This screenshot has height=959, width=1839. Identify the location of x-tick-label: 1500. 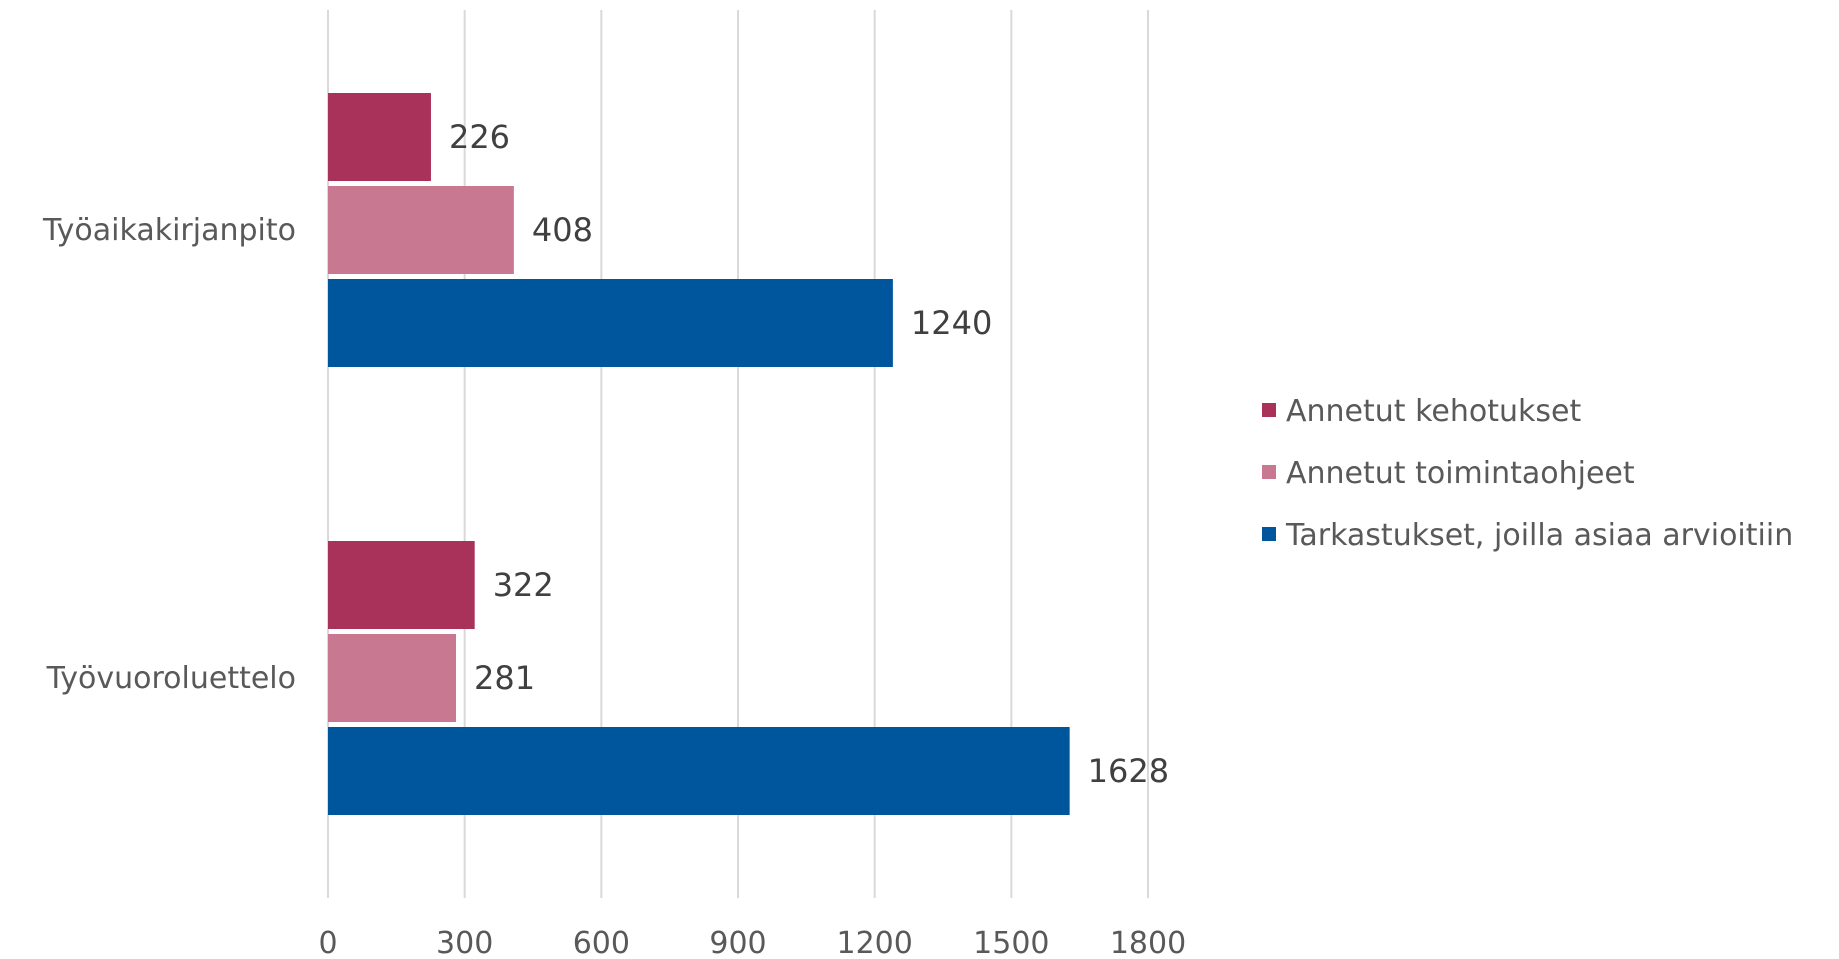
(1011, 942).